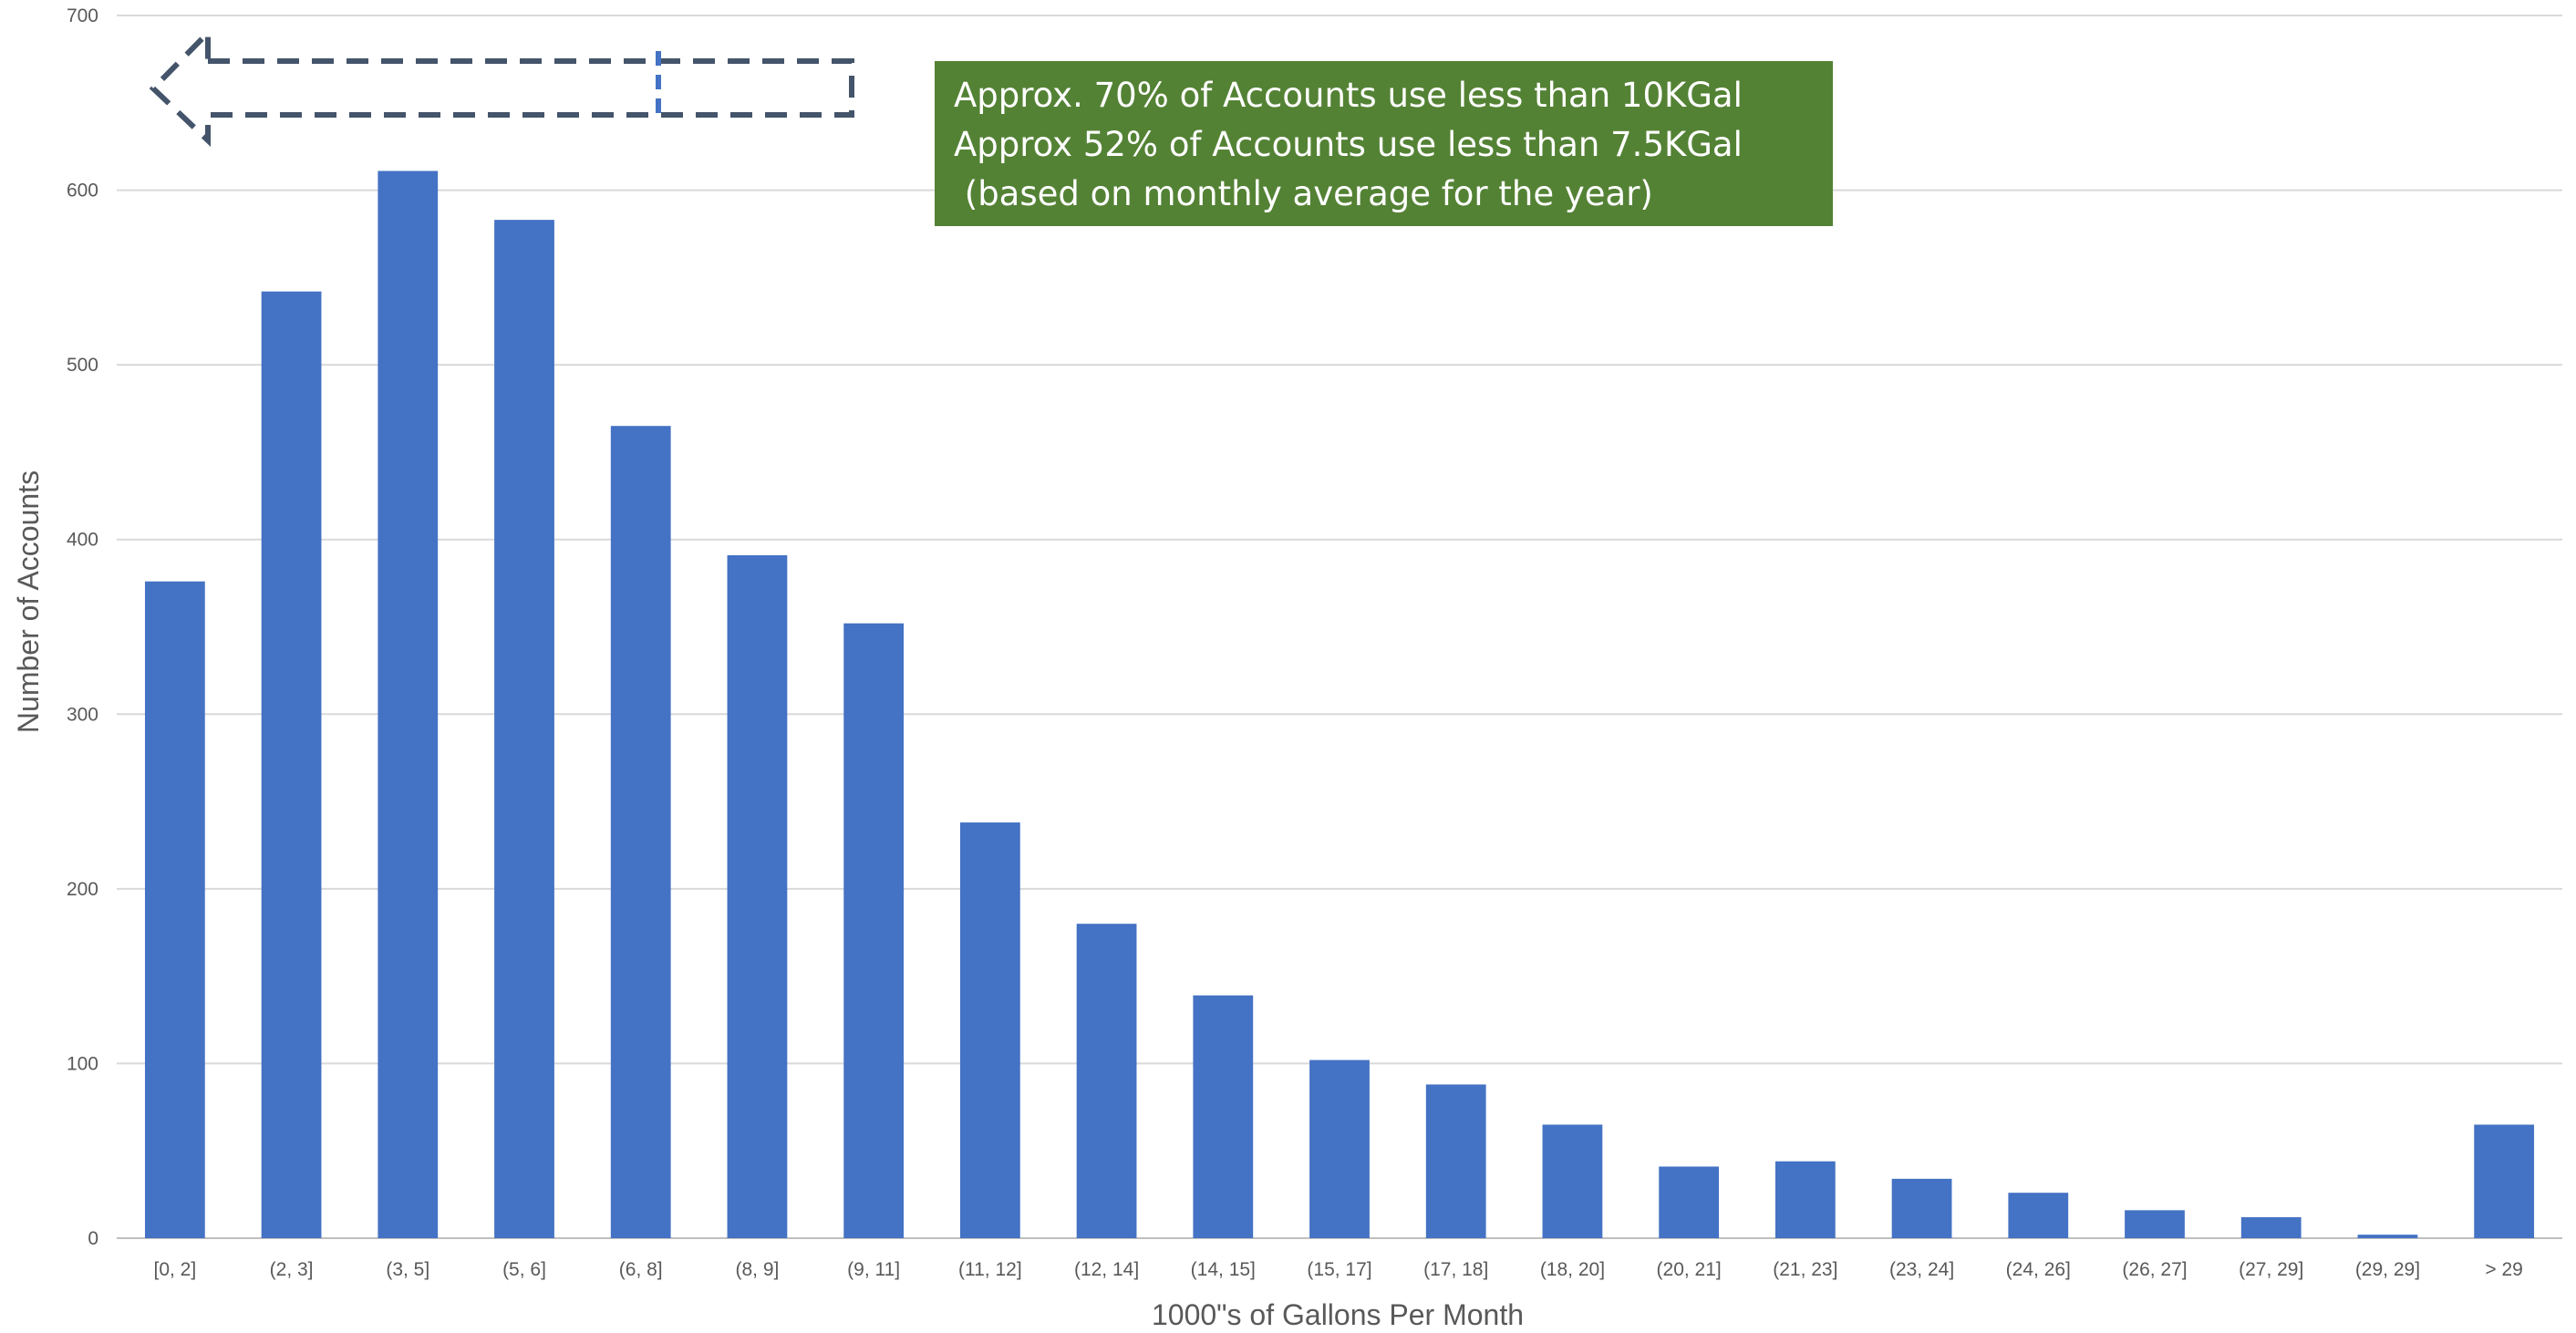 The width and height of the screenshot is (2576, 1333). What do you see at coordinates (82, 365) in the screenshot?
I see `y-tick-label: 500` at bounding box center [82, 365].